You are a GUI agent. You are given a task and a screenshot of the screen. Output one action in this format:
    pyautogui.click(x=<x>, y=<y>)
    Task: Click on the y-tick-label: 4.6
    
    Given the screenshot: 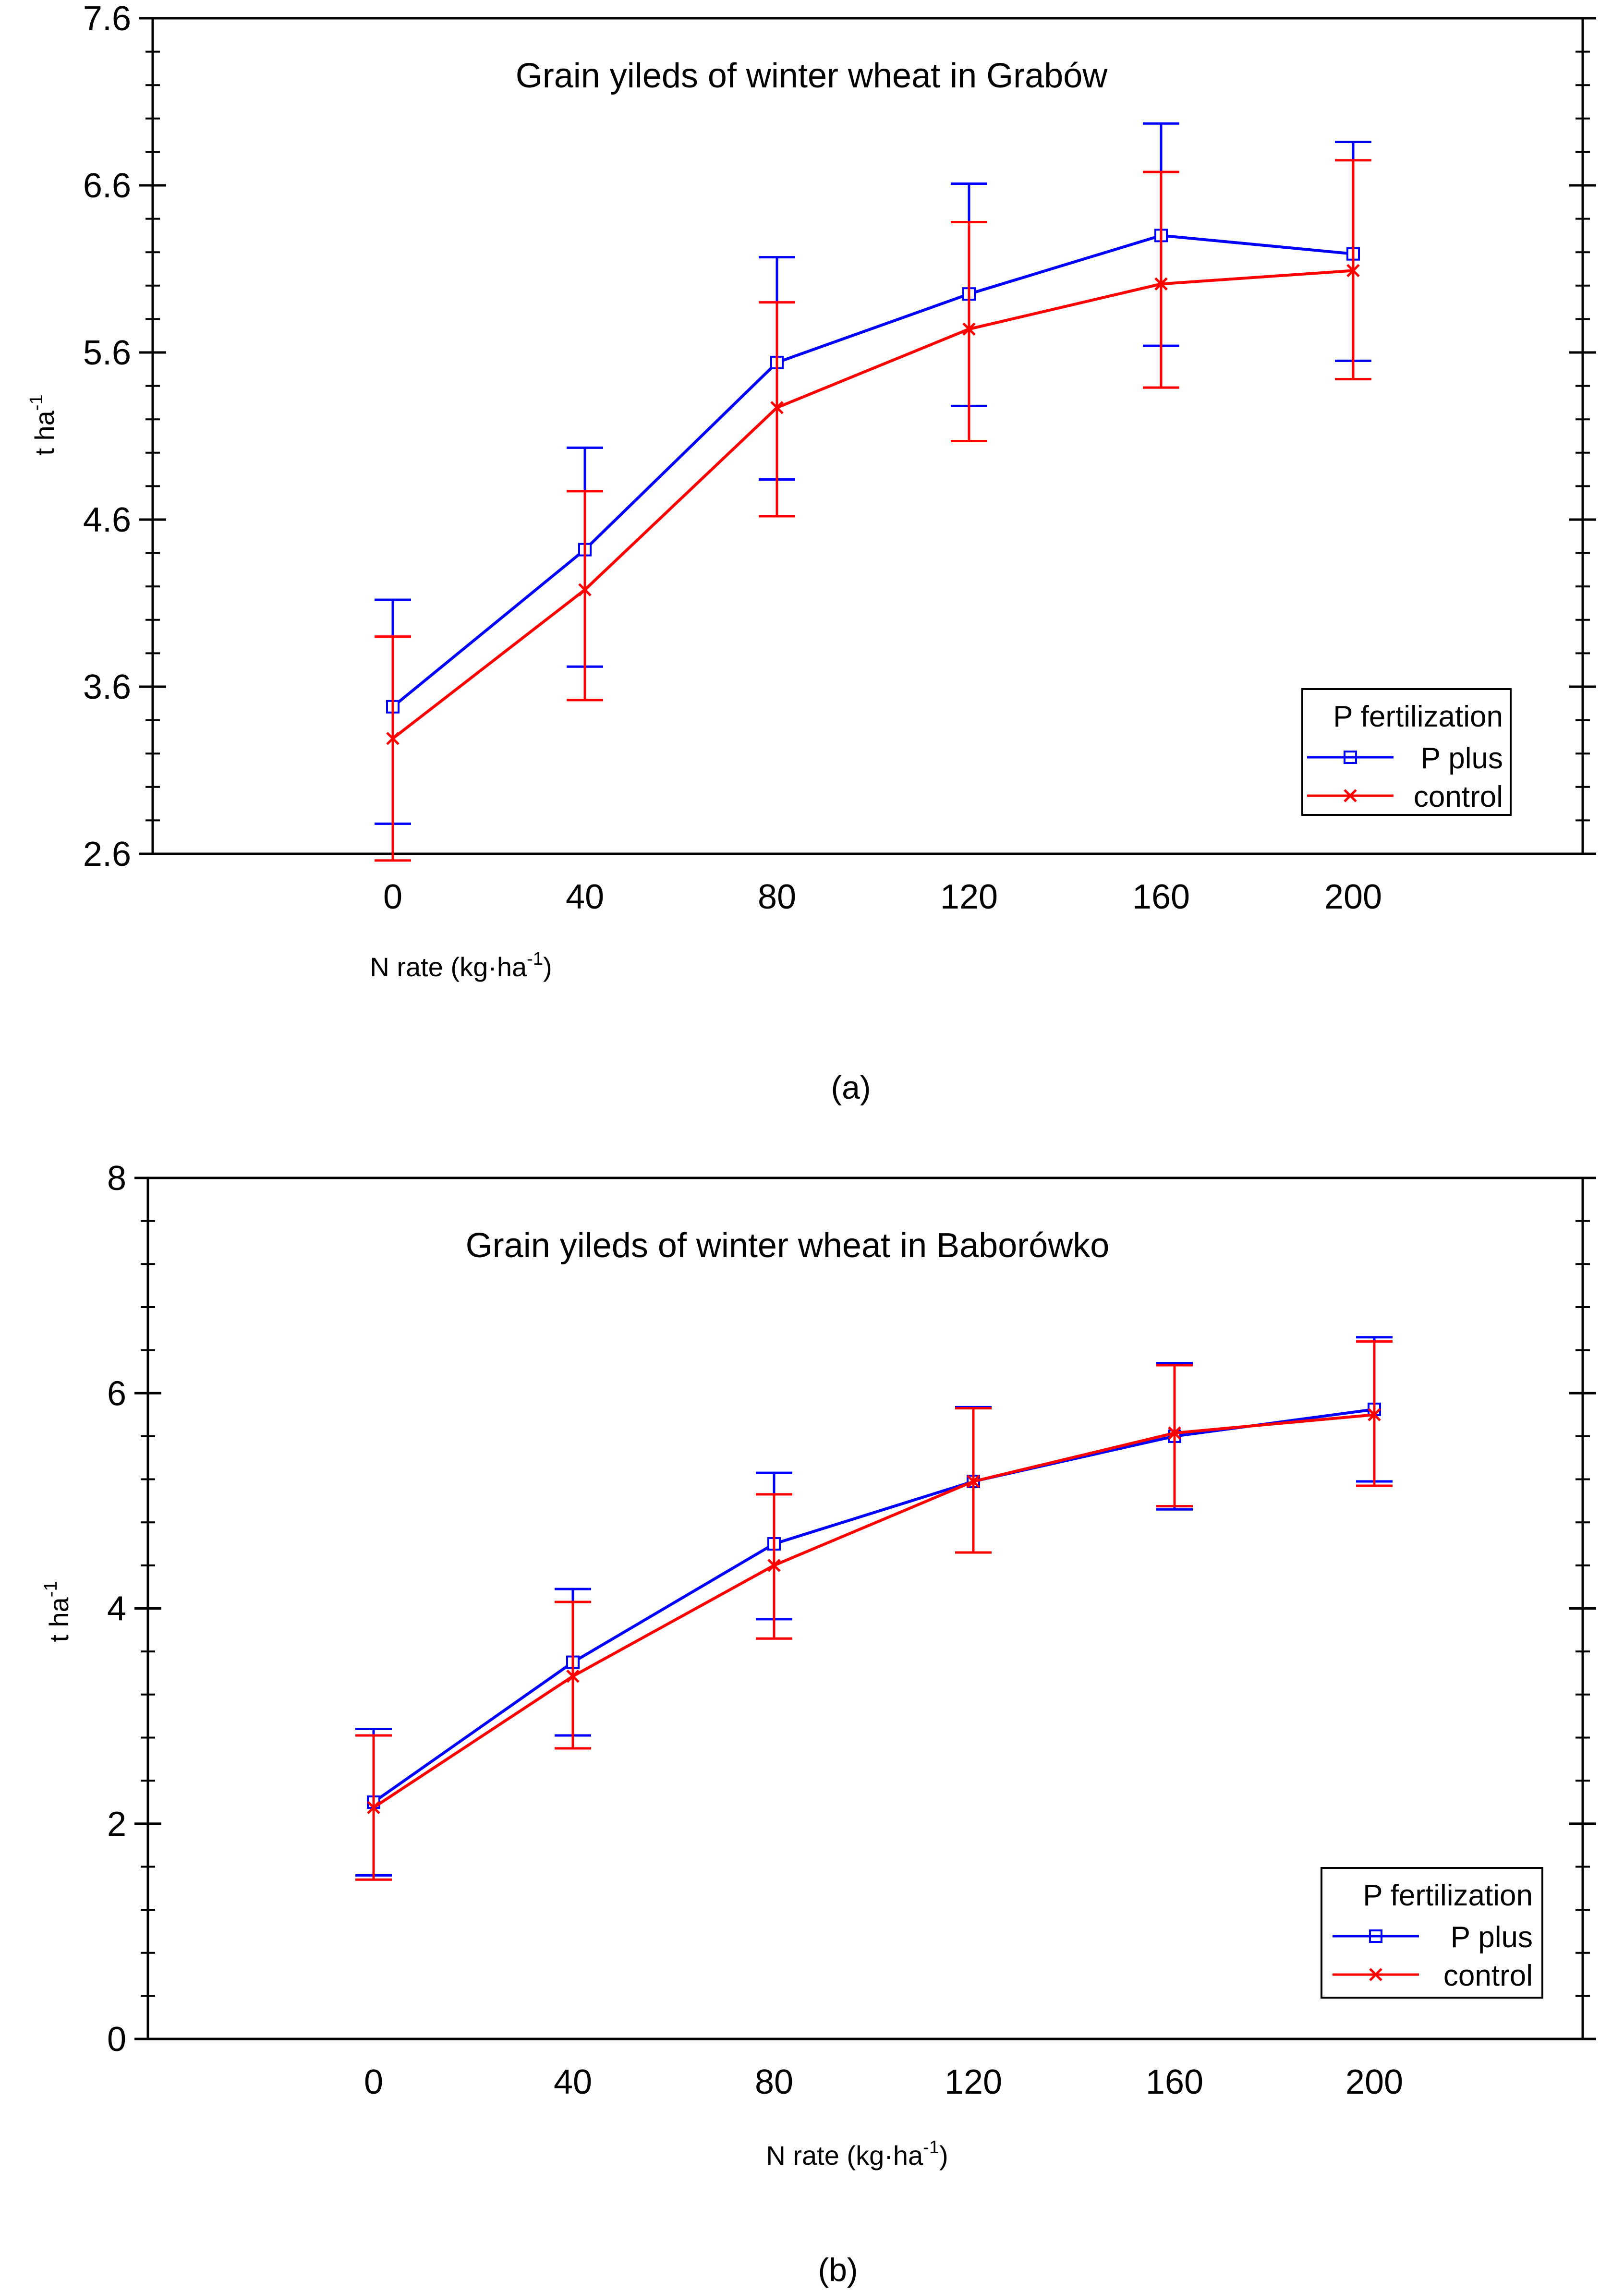 What is the action you would take?
    pyautogui.click(x=107, y=520)
    